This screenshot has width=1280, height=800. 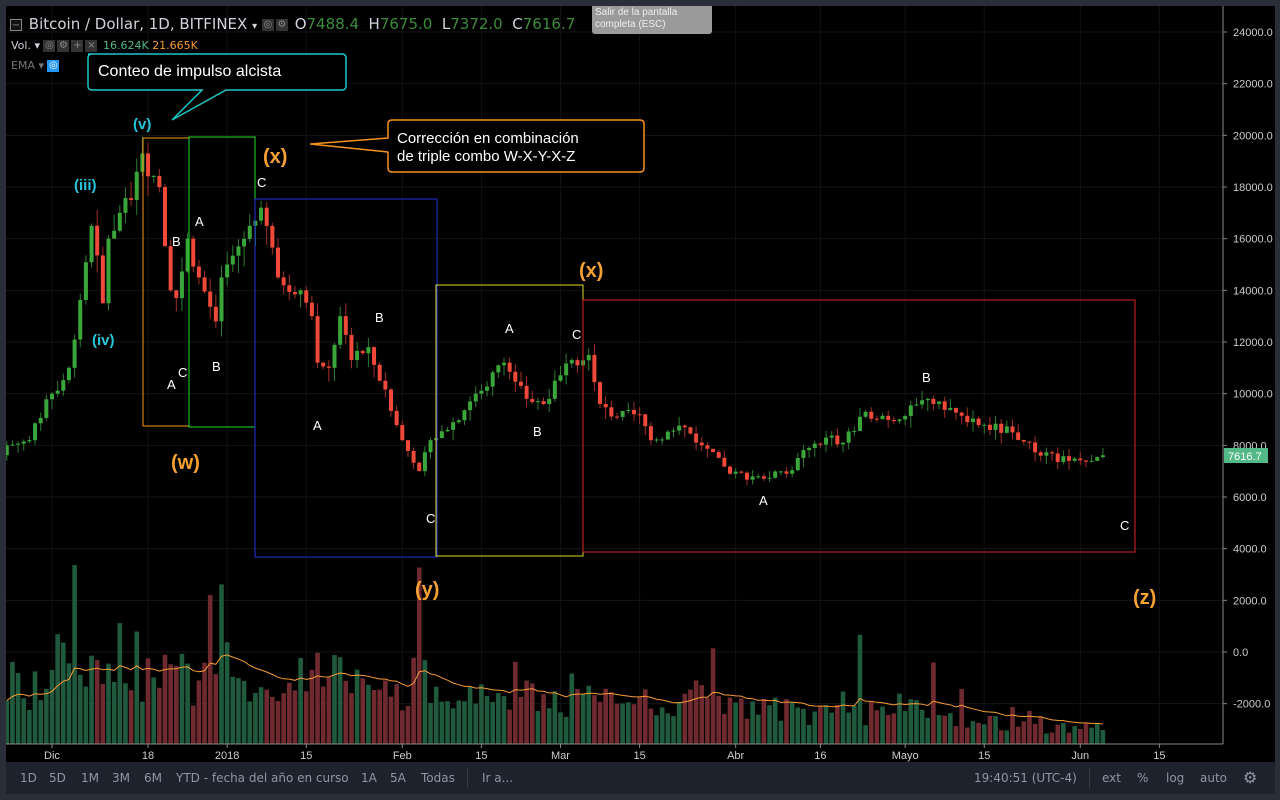 I want to click on range-3m: 3M, so click(x=121, y=778).